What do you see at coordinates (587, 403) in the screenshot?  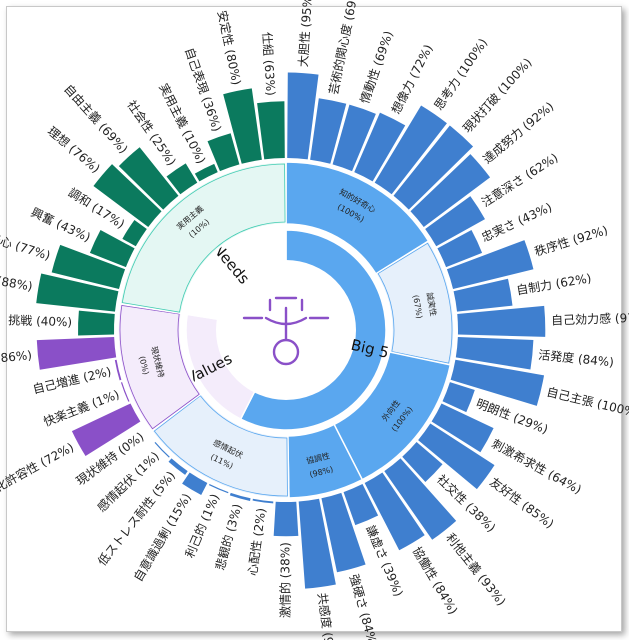 I see `trait-label: 自己主張 (100%)` at bounding box center [587, 403].